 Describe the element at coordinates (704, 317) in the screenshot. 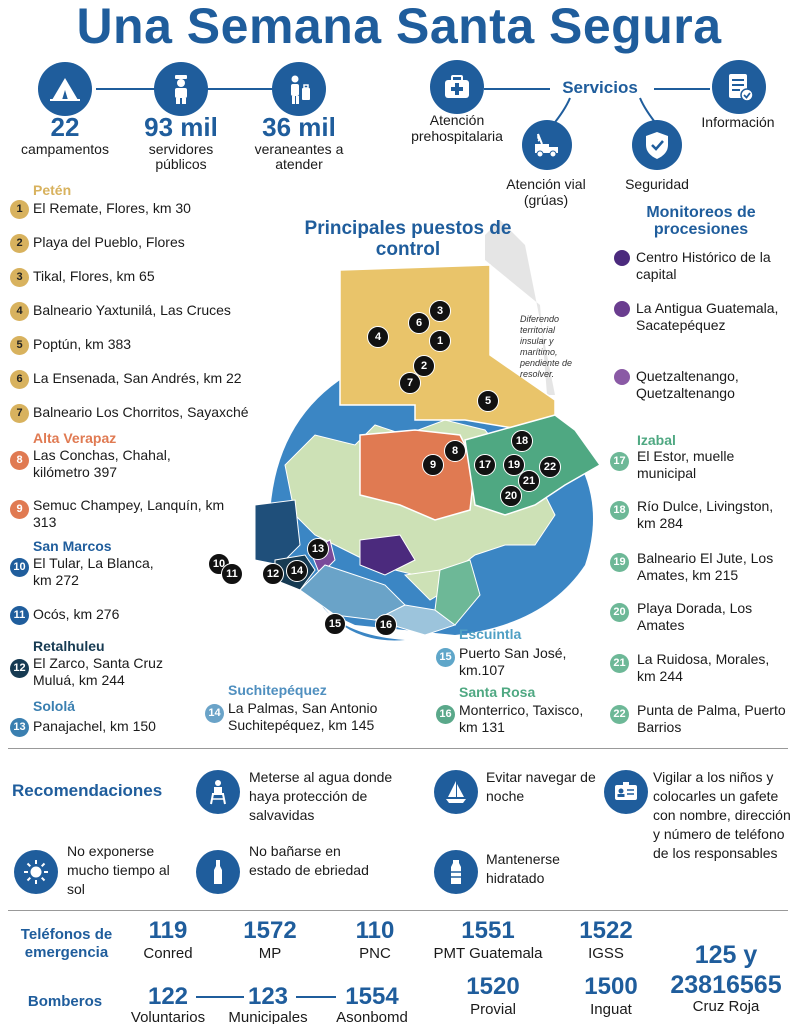

I see `monitoring-item: La Antigua Guatemala, Sacatepéquez` at that location.